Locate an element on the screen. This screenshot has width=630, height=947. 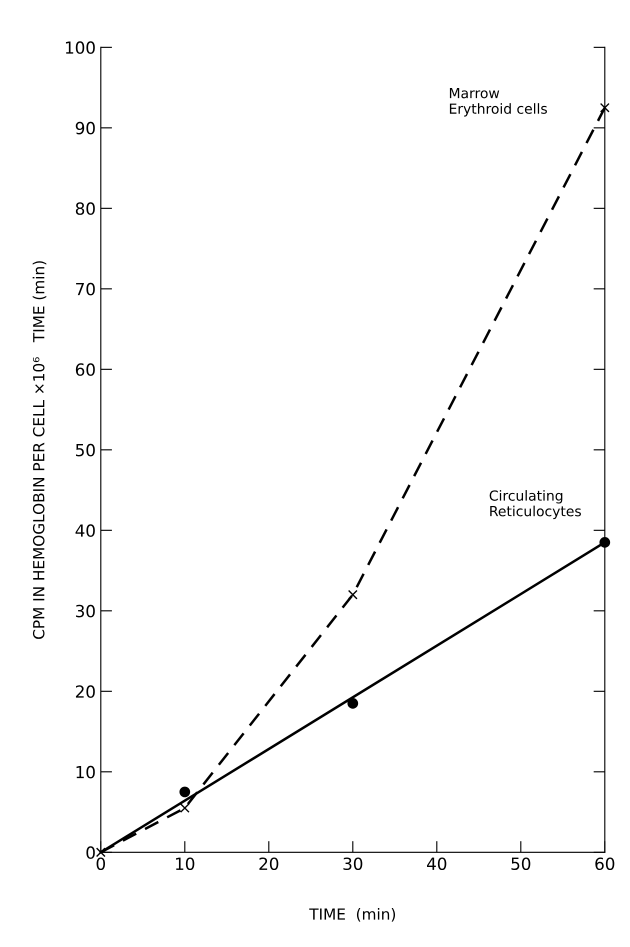
x-tick-label: 0 is located at coordinates (100, 863).